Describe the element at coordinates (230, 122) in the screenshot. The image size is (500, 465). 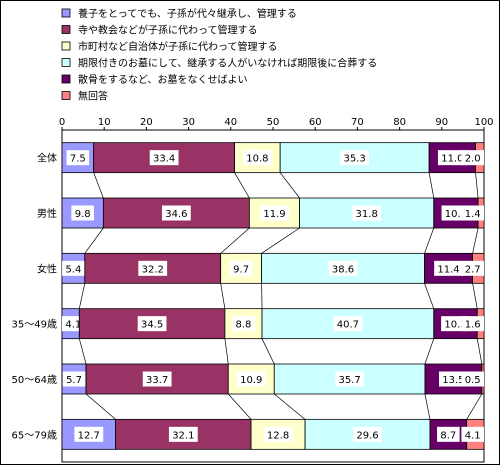
I see `x-tick-label-4: 40` at that location.